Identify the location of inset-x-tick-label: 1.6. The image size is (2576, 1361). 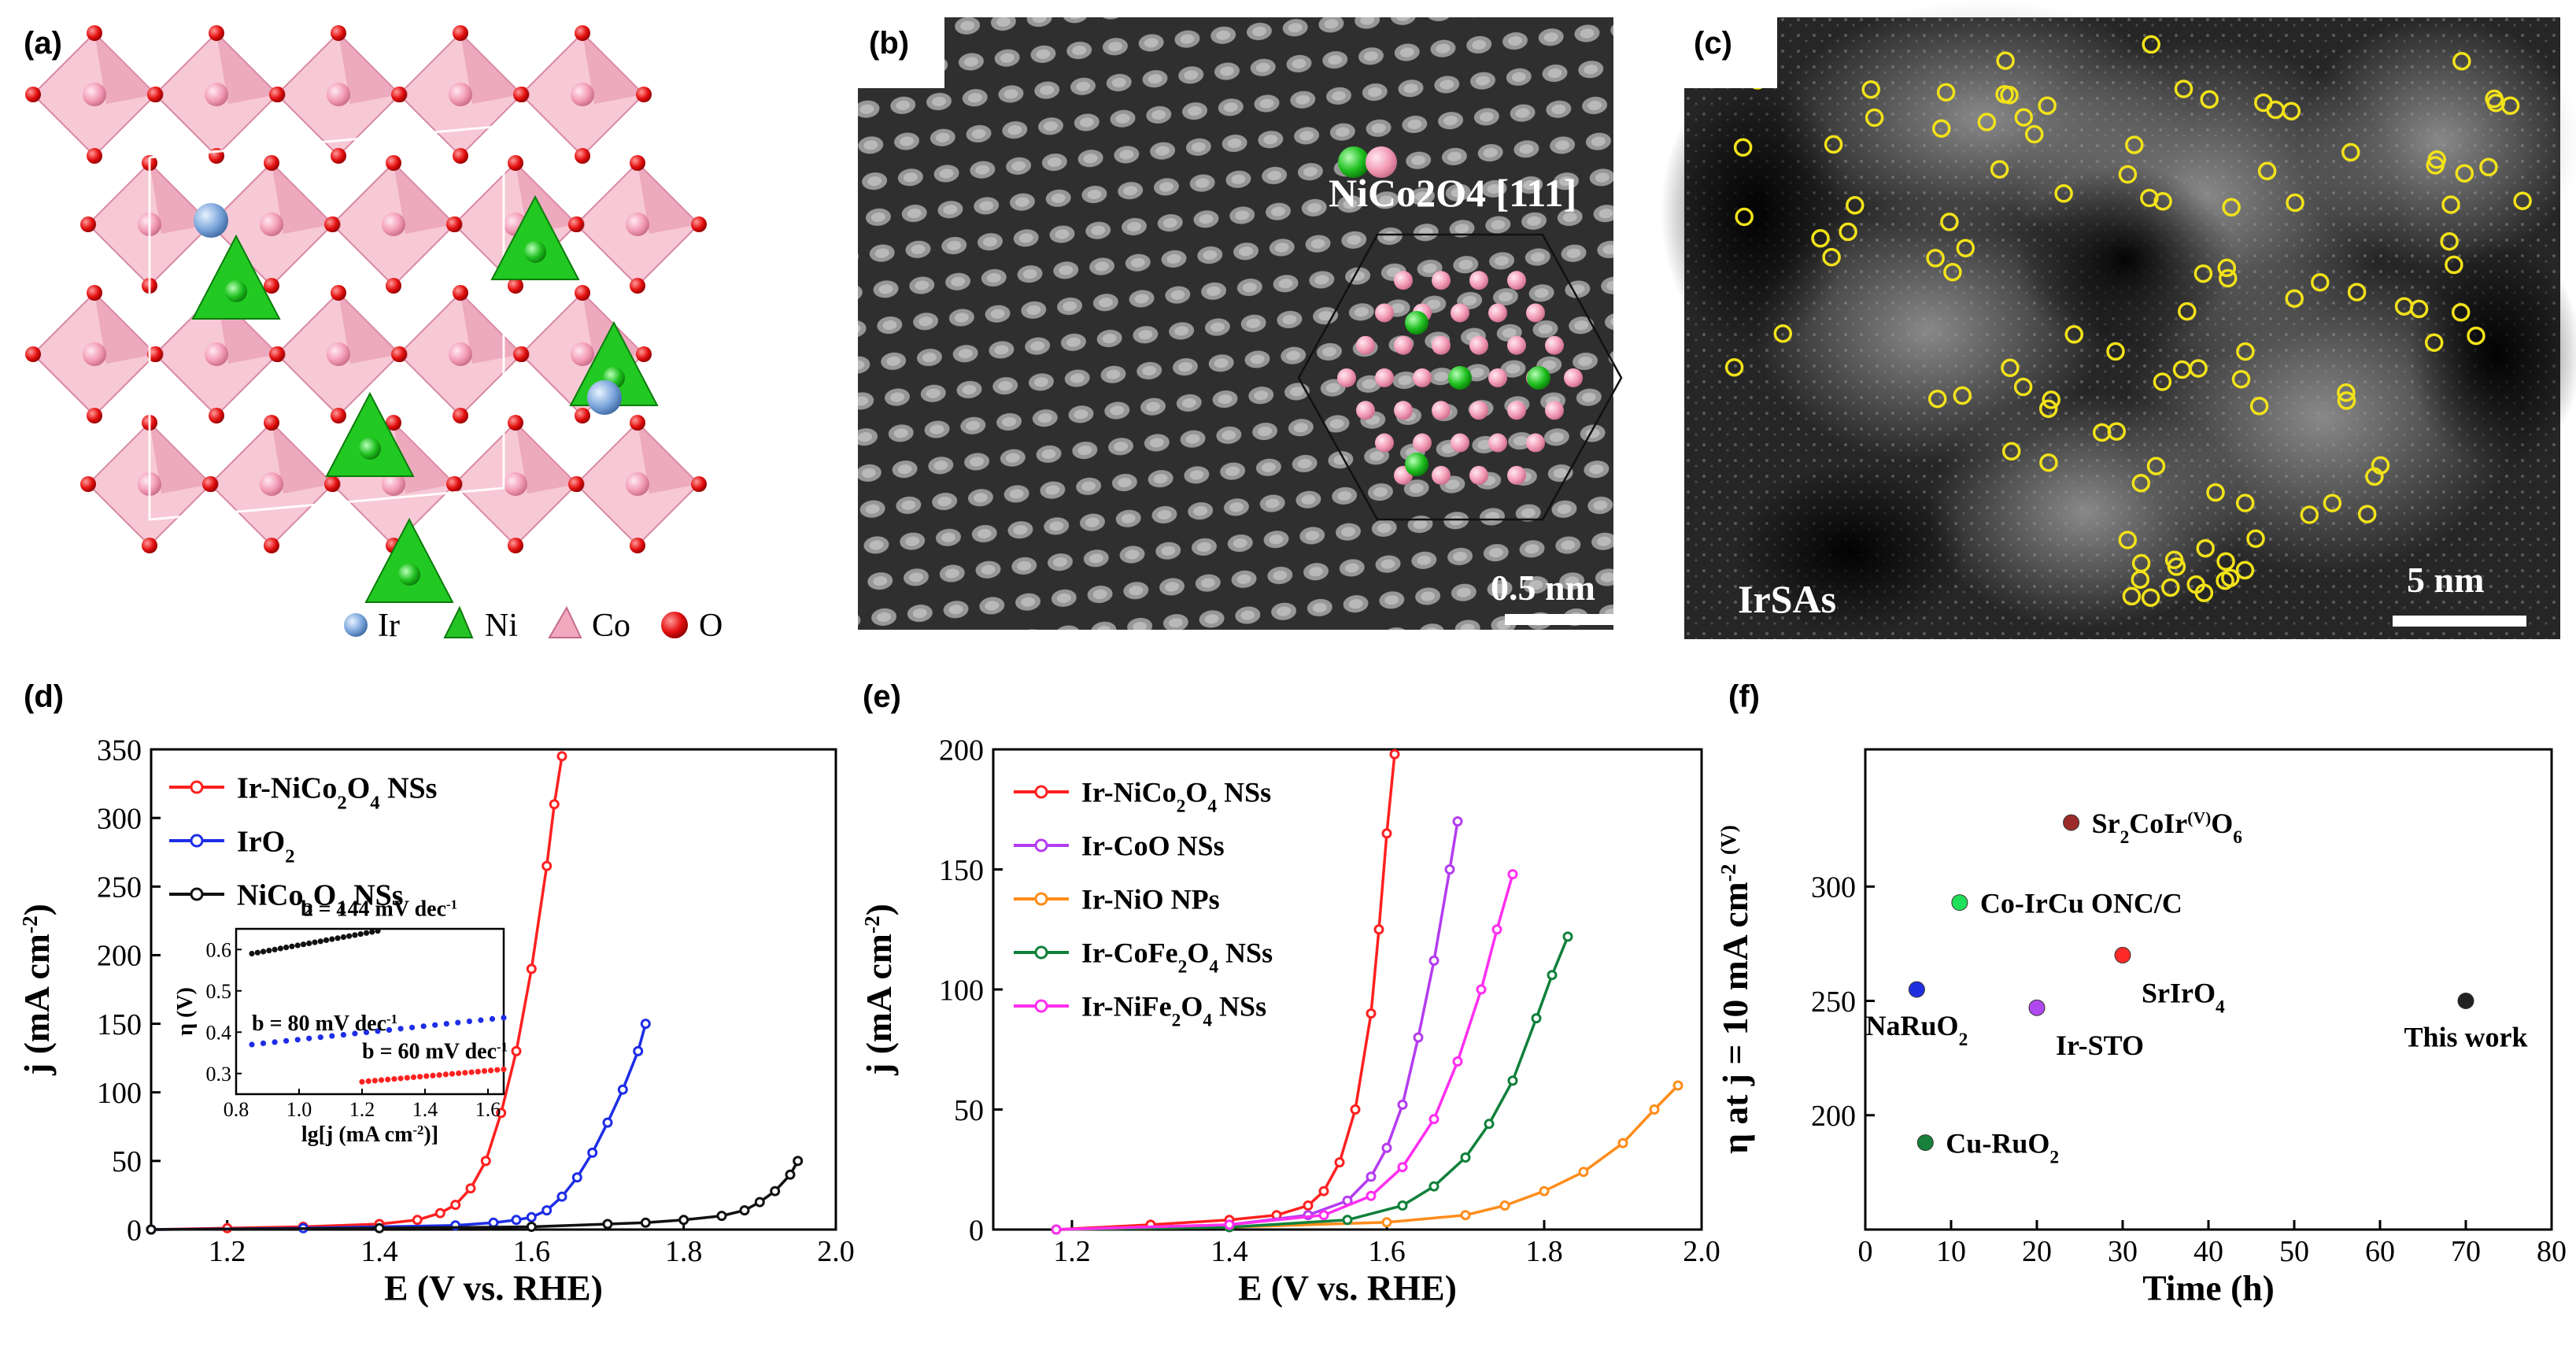
(488, 1109).